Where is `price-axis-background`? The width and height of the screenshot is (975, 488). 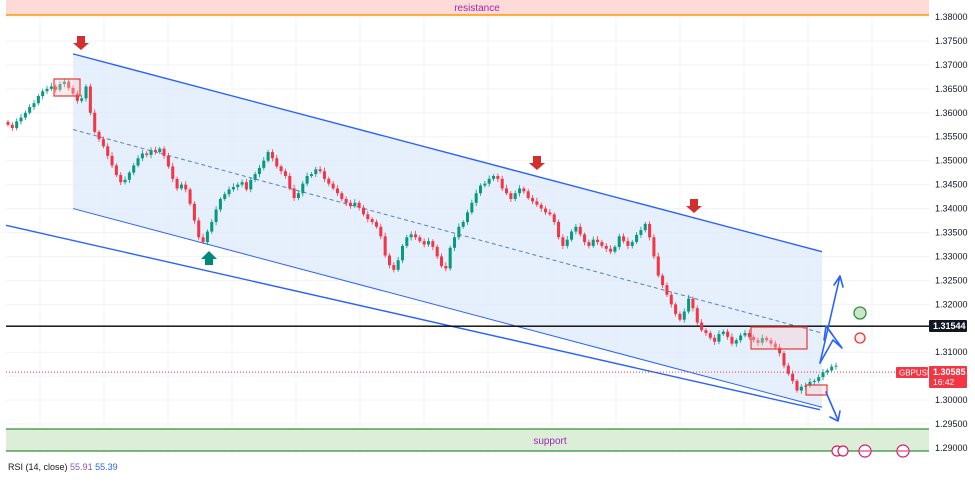 price-axis-background is located at coordinates (952, 241).